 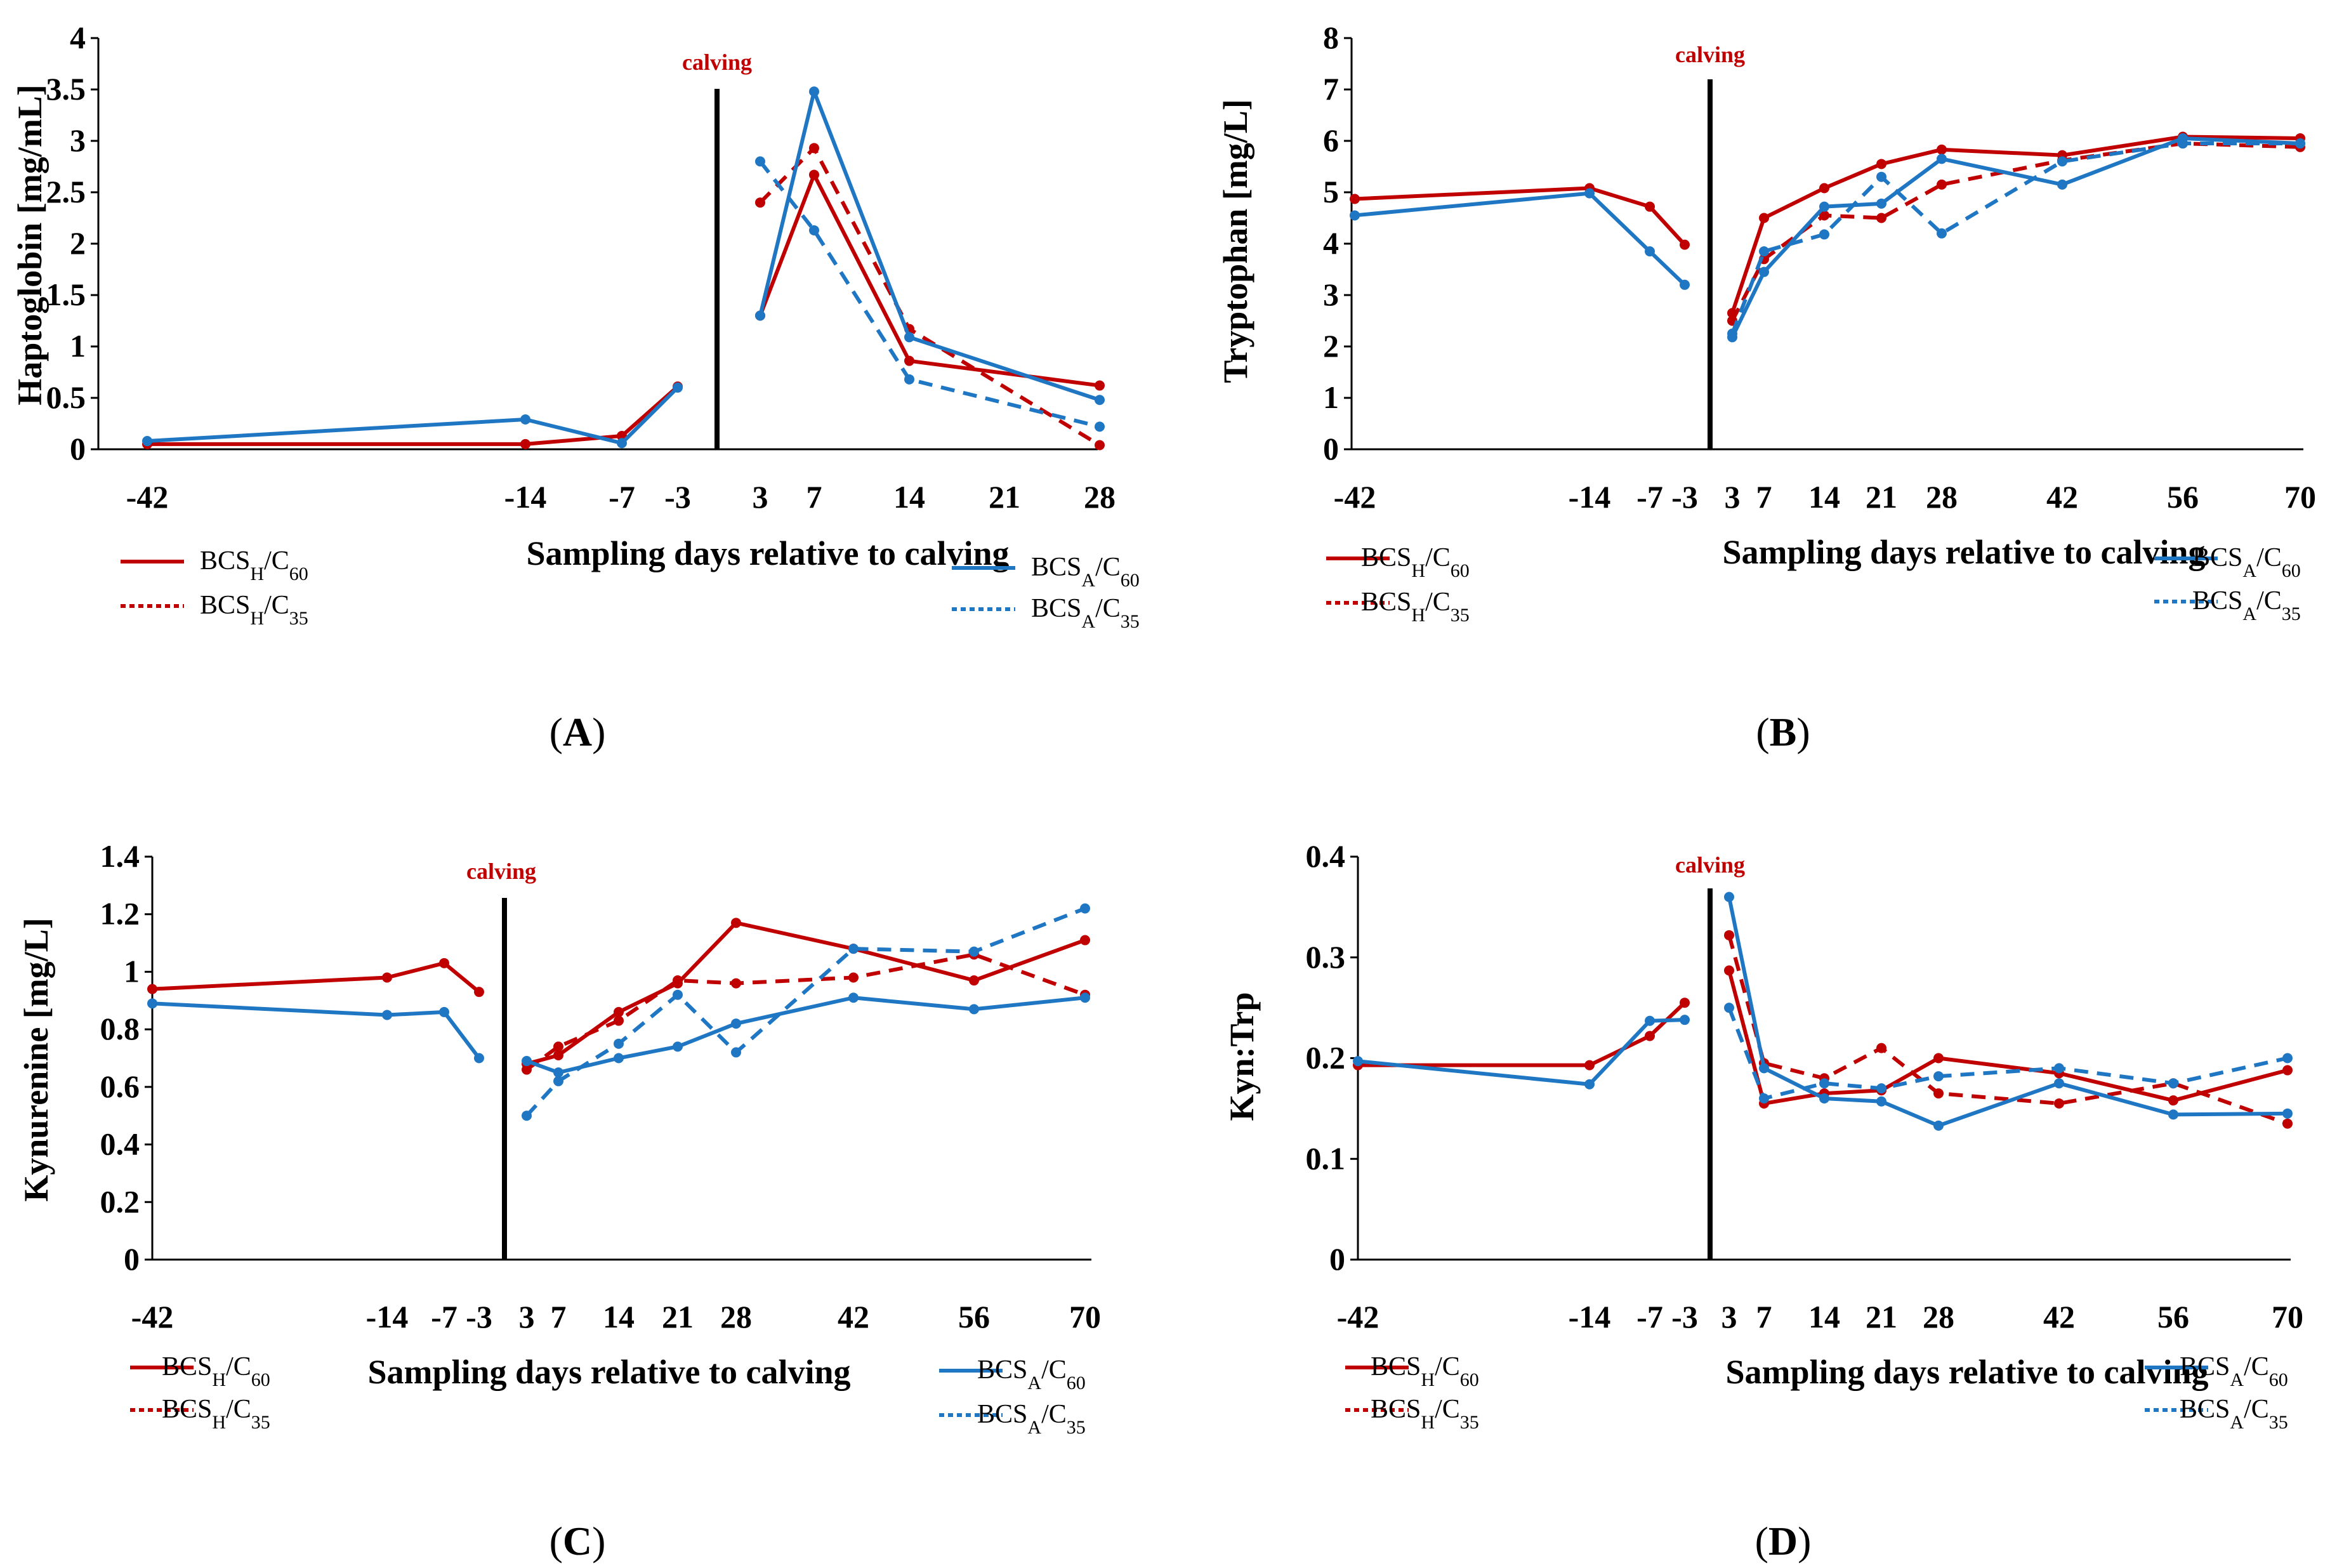 What do you see at coordinates (2059, 1316) in the screenshot?
I see `x-tick-label: 42` at bounding box center [2059, 1316].